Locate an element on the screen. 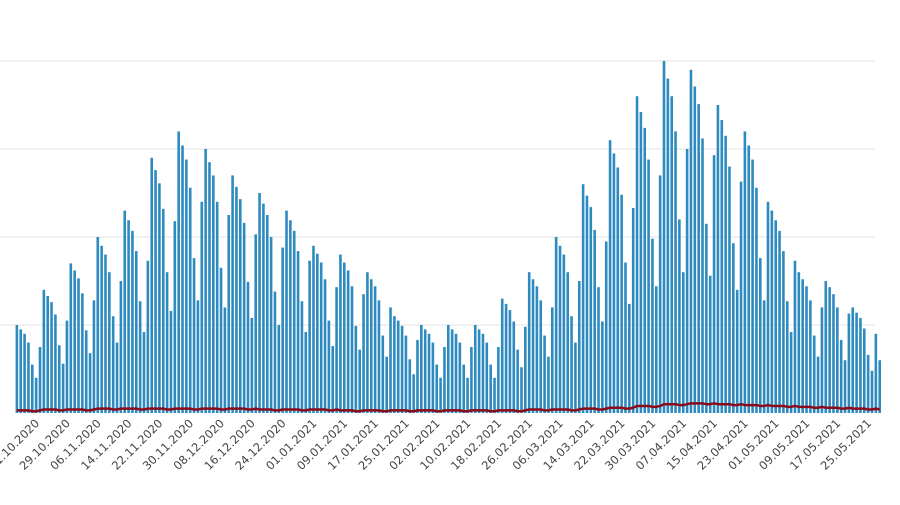 This screenshot has height=505, width=900. line is located at coordinates (448, 407).